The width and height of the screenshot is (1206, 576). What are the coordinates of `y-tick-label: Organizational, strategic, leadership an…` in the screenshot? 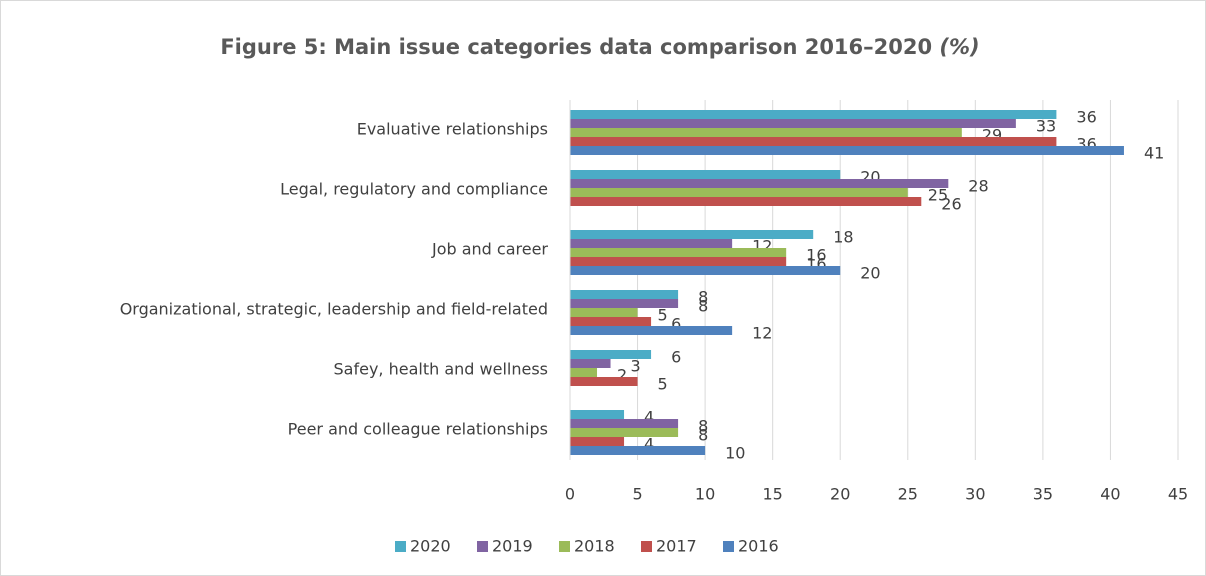 It's located at (334, 309).